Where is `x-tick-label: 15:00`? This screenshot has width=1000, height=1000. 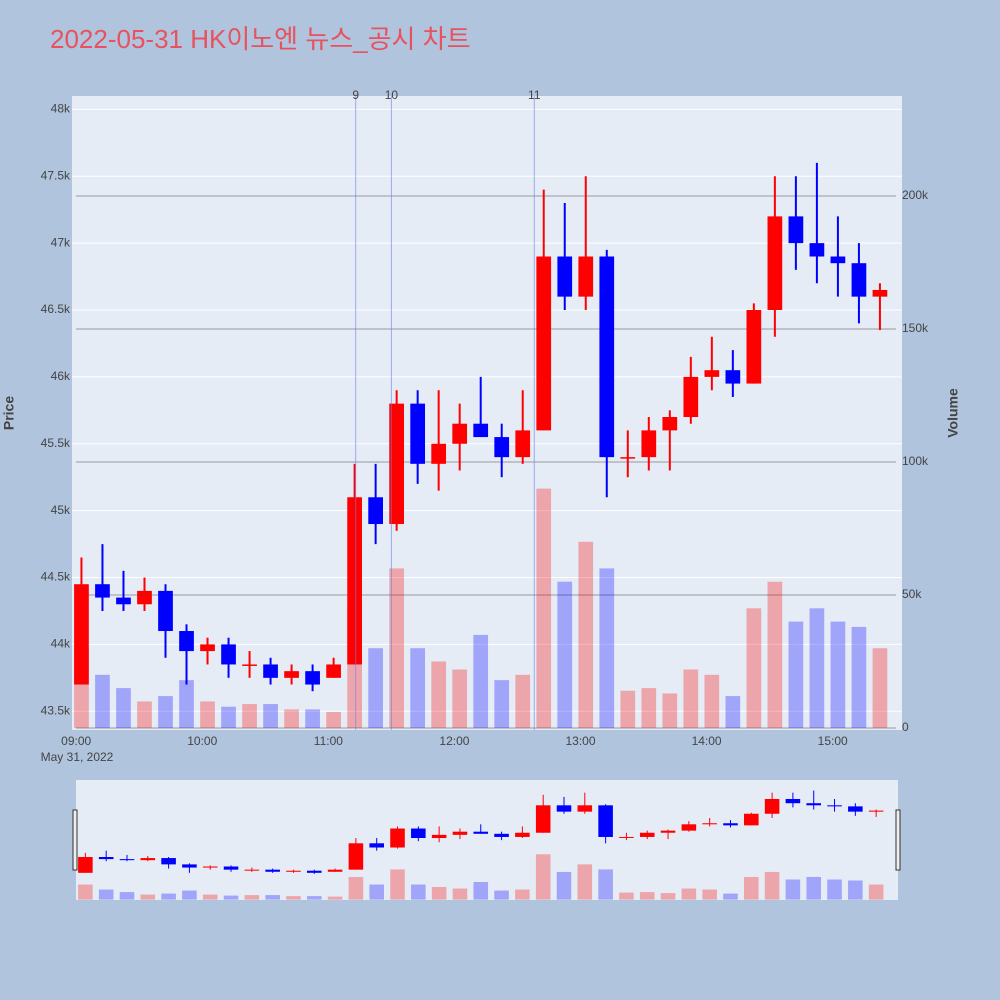
x-tick-label: 15:00 is located at coordinates (833, 741).